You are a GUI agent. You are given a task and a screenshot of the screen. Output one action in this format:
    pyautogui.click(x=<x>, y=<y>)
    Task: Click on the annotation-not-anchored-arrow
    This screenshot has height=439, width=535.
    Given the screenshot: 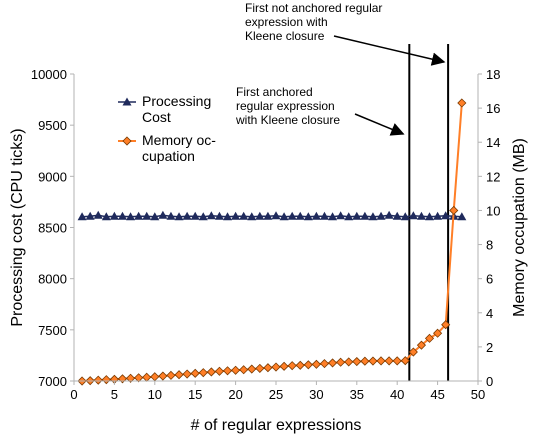 What is the action you would take?
    pyautogui.click(x=389, y=50)
    